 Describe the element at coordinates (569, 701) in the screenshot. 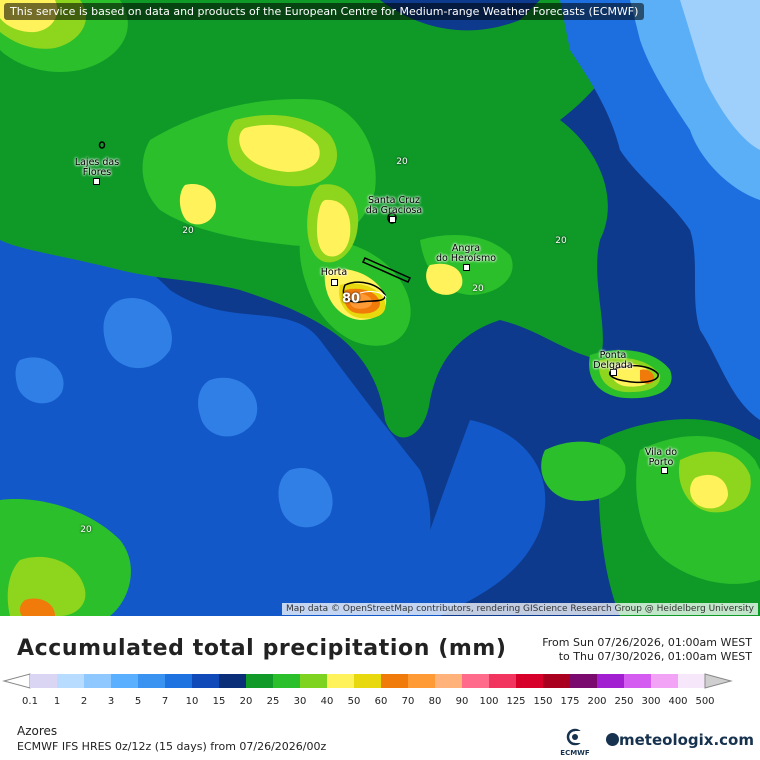

I see `scale-tick-label: 175` at that location.